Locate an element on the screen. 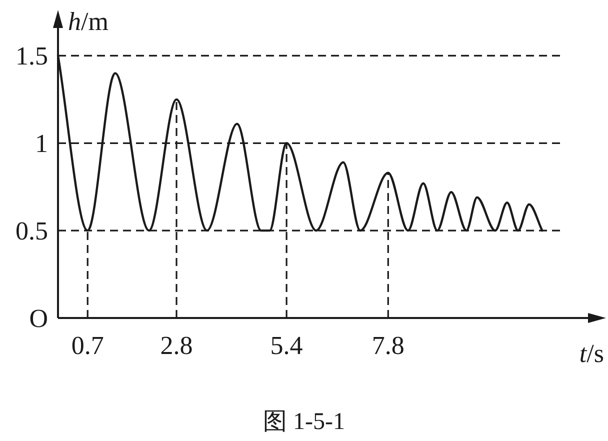  x-tick-label: 0.7 is located at coordinates (87, 345).